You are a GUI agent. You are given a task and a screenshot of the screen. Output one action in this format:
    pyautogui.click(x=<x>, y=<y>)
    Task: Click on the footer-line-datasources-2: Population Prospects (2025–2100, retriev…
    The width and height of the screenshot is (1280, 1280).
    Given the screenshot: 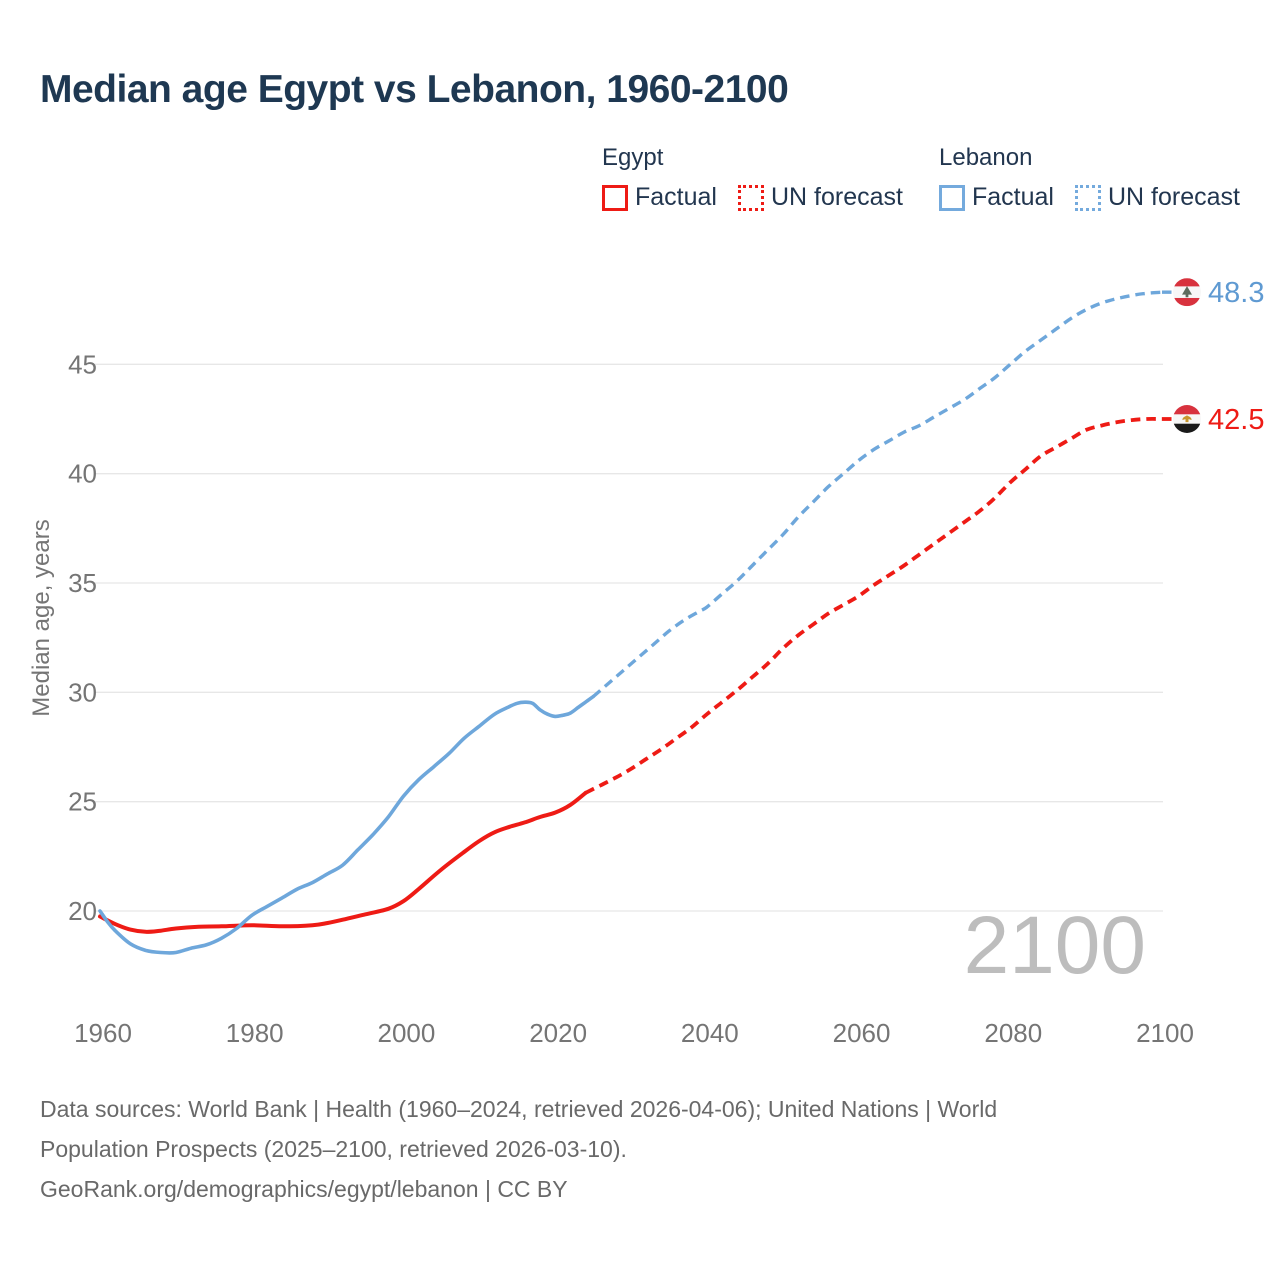 What is the action you would take?
    pyautogui.click(x=333, y=1149)
    